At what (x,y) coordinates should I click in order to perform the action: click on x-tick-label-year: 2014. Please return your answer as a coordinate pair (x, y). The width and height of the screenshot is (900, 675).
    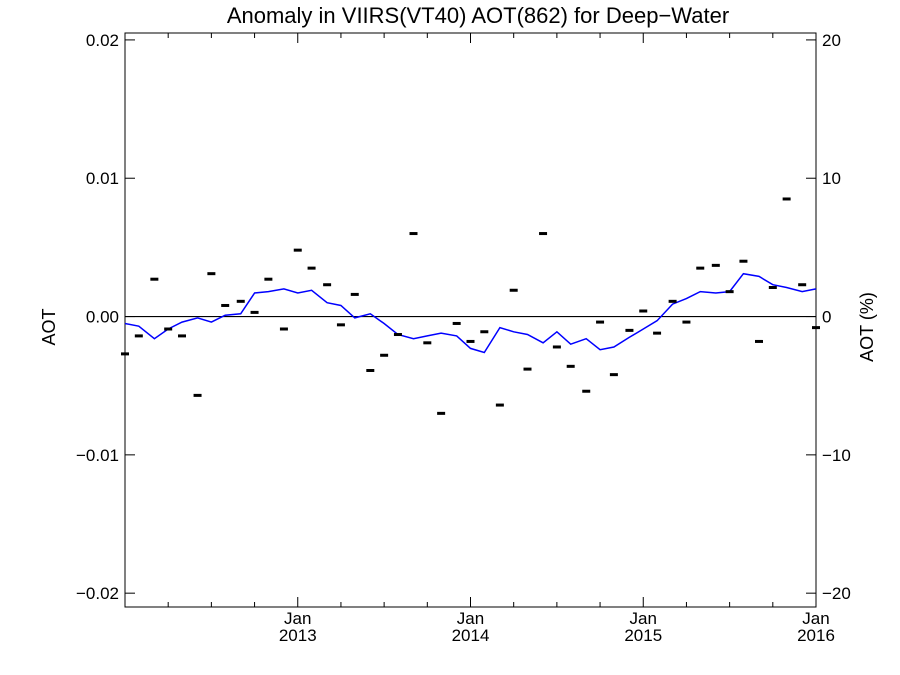
    Looking at the image, I should click on (471, 635).